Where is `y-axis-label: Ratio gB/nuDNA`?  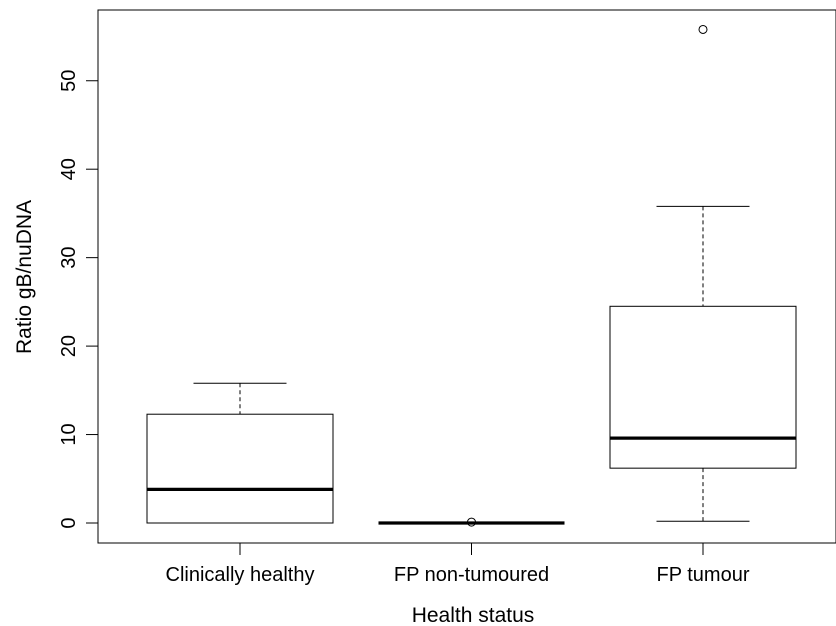 y-axis-label: Ratio gB/nuDNA is located at coordinates (24, 277).